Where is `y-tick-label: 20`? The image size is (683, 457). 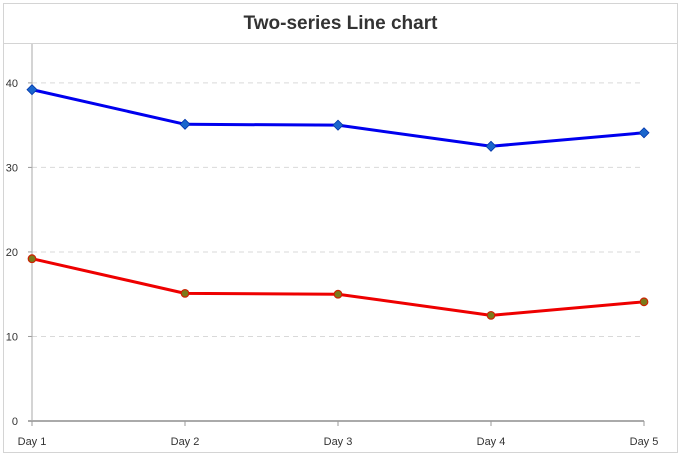
y-tick-label: 20 is located at coordinates (12, 253).